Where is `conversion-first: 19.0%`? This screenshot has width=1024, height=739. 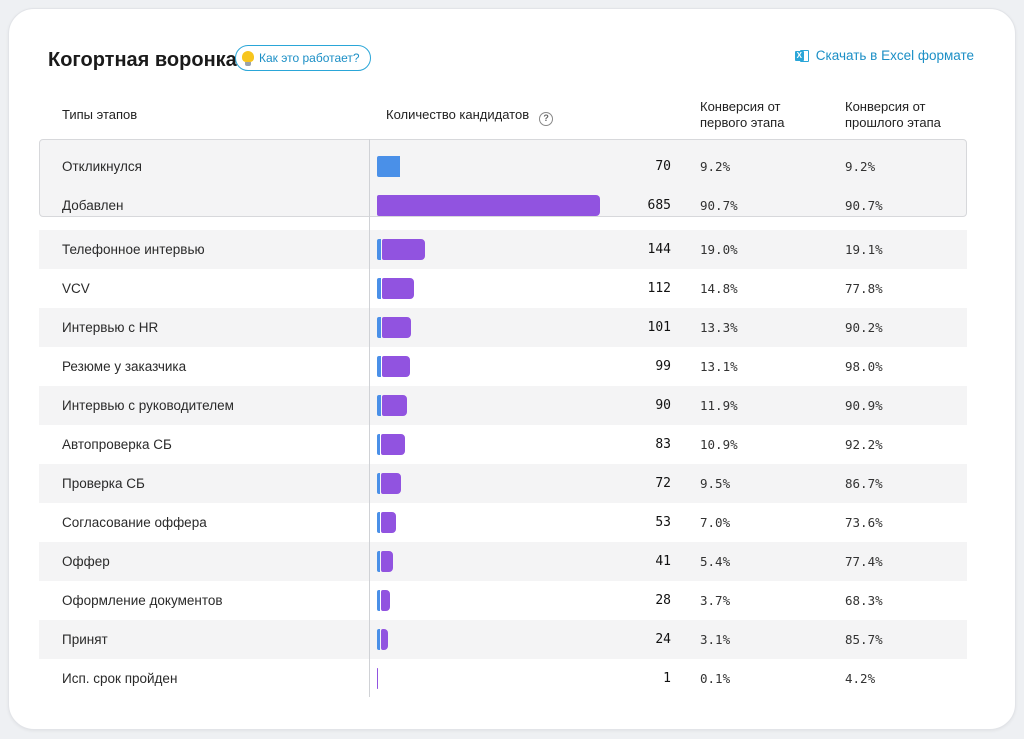 conversion-first: 19.0% is located at coordinates (719, 249).